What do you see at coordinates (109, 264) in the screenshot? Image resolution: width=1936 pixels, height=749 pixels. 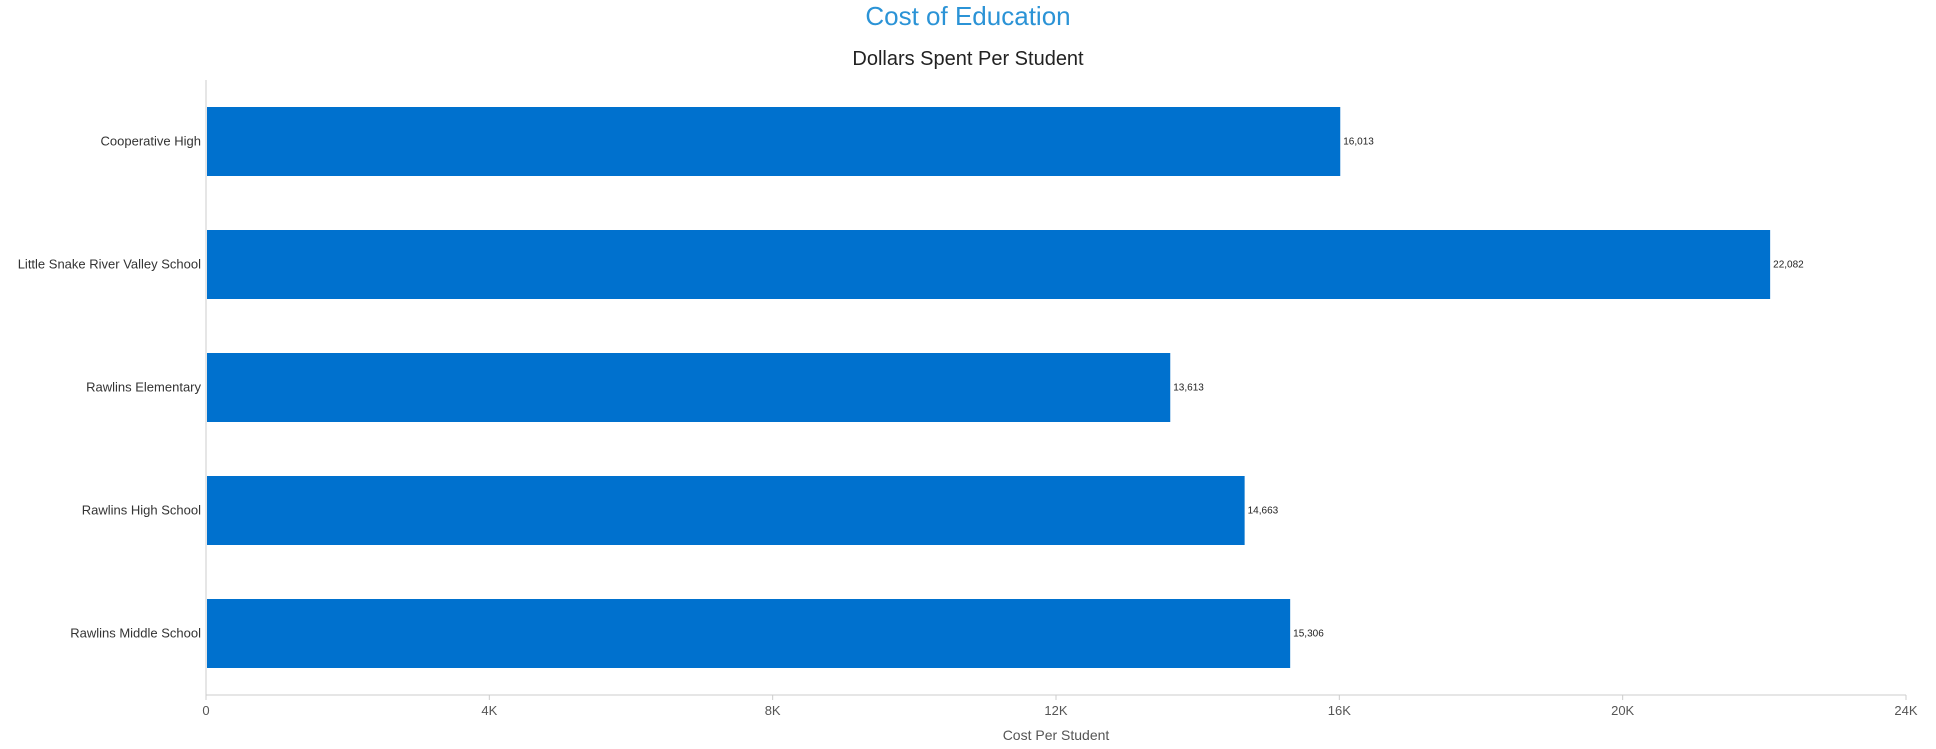 I see `category-label: Little Snake River Valley School` at bounding box center [109, 264].